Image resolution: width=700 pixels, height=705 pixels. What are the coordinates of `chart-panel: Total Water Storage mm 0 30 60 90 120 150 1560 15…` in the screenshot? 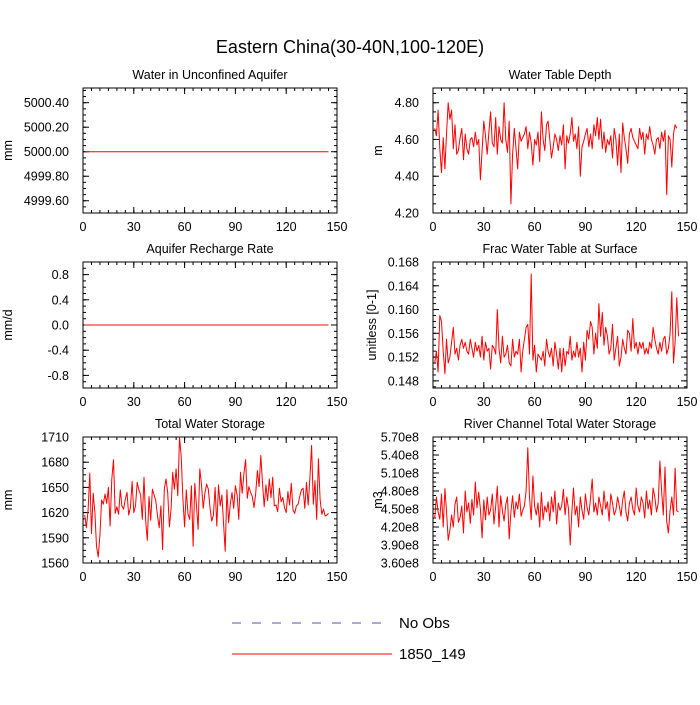 It's located at (174, 500).